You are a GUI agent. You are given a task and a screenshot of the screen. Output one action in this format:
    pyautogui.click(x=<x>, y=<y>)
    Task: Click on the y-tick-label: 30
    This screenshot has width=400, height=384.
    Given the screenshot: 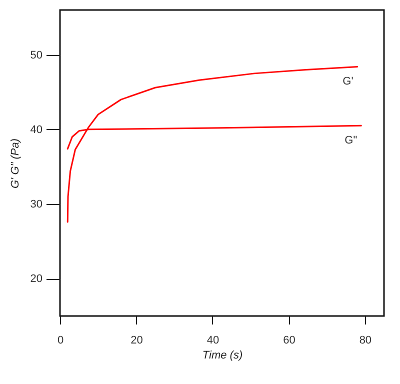 What is the action you would take?
    pyautogui.click(x=36, y=204)
    